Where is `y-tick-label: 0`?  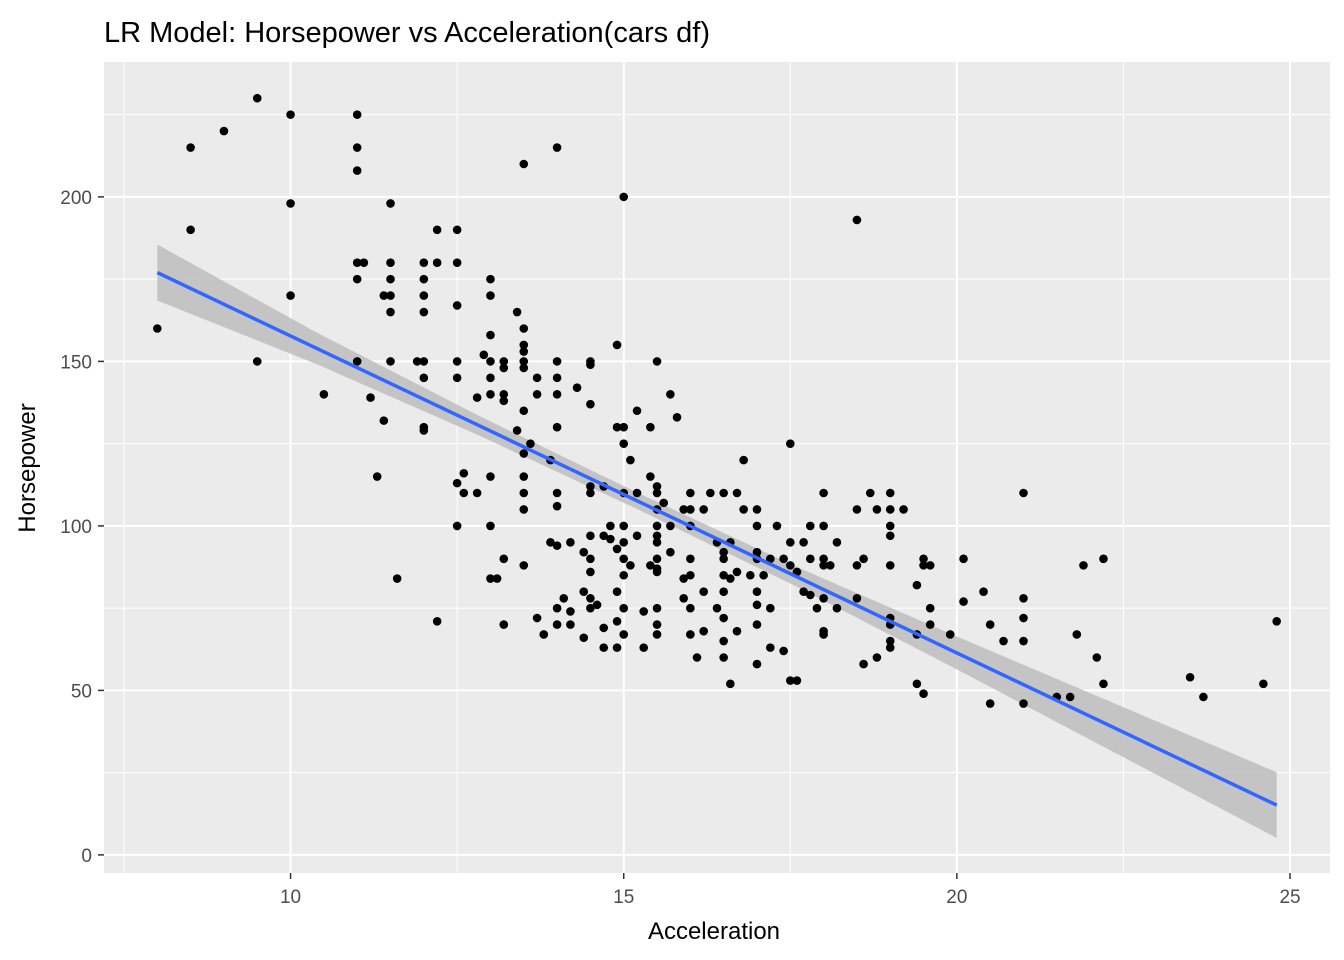 y-tick-label: 0 is located at coordinates (86, 856).